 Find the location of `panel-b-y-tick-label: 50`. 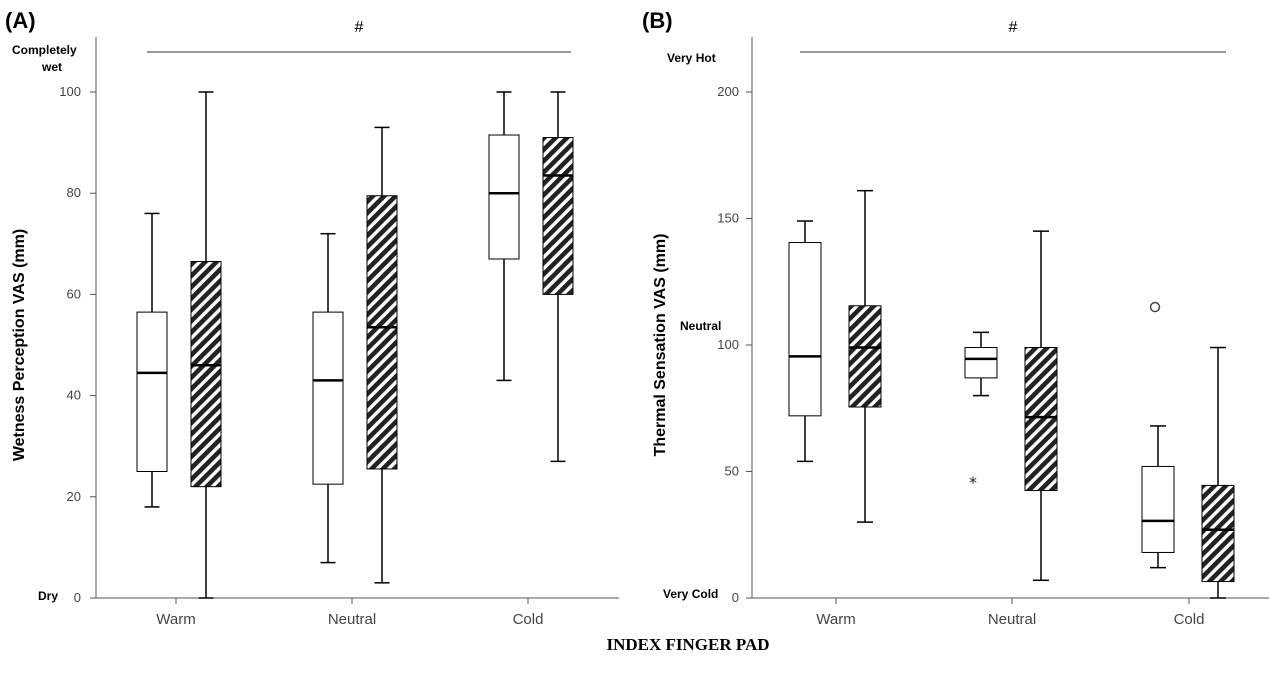

panel-b-y-tick-label: 50 is located at coordinates (732, 471).